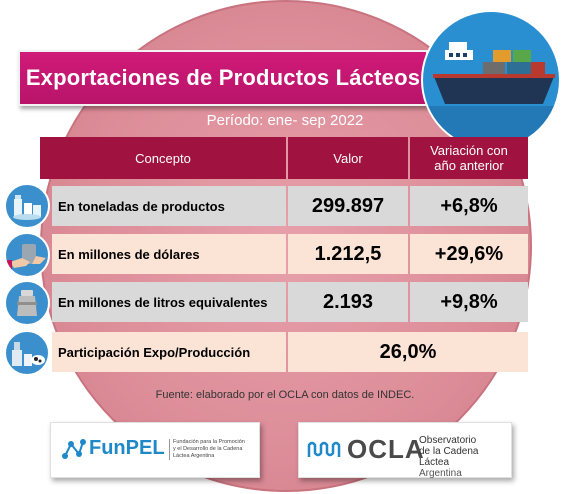 Image resolution: width=571 pixels, height=494 pixels. I want to click on funpel-network-icon, so click(74, 449).